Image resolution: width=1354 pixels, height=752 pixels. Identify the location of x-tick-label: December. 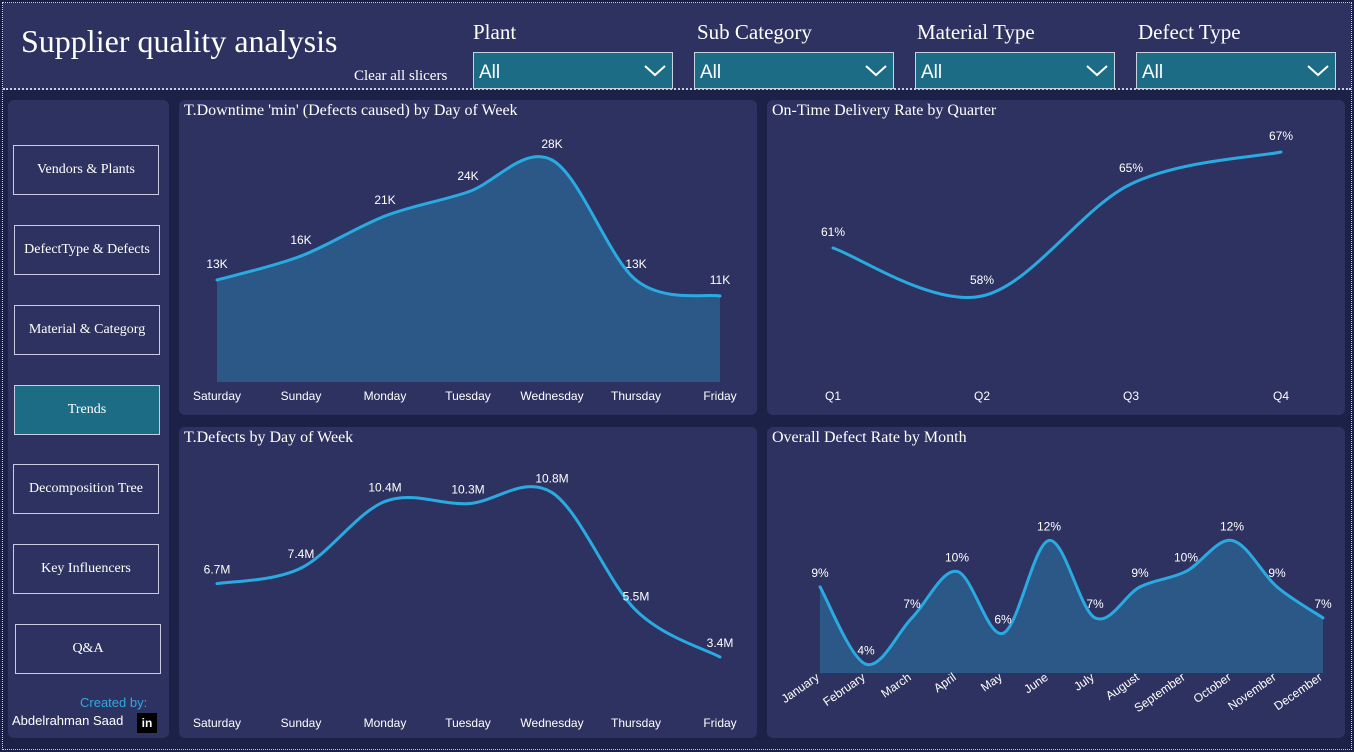
(1297, 691).